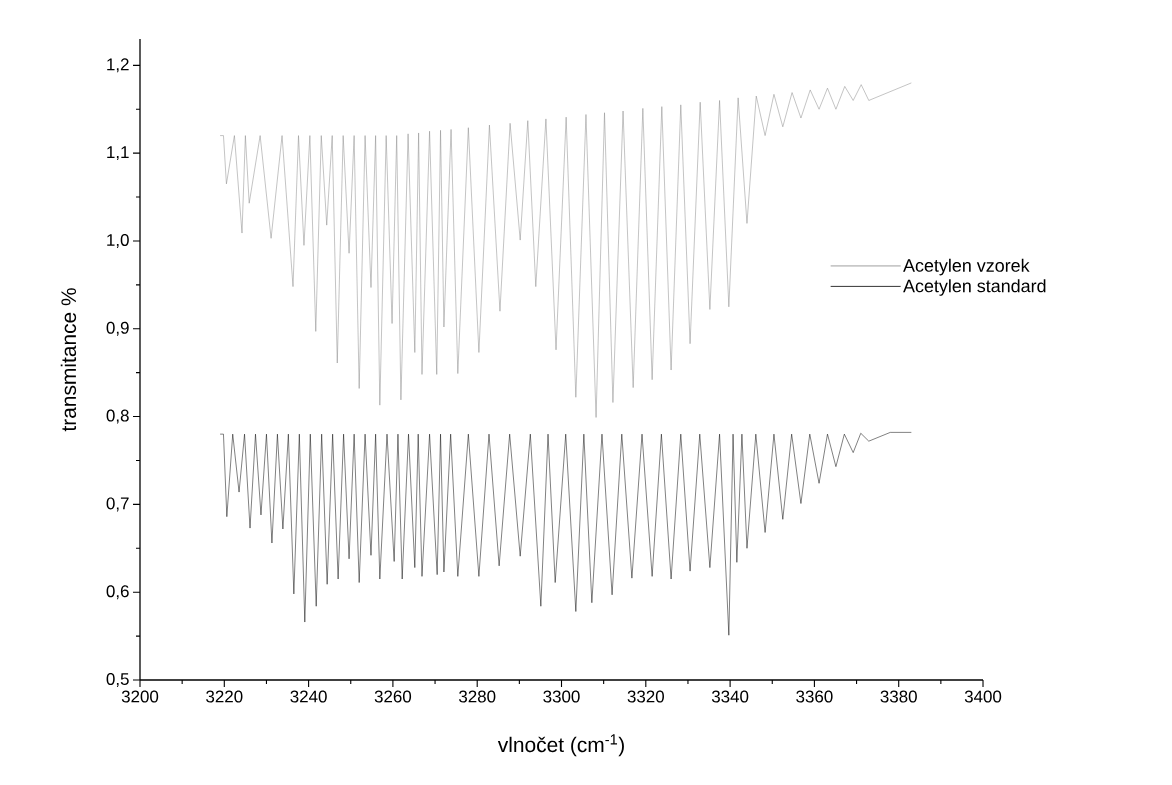  I want to click on legend-label: Acetylen standard, so click(974, 287).